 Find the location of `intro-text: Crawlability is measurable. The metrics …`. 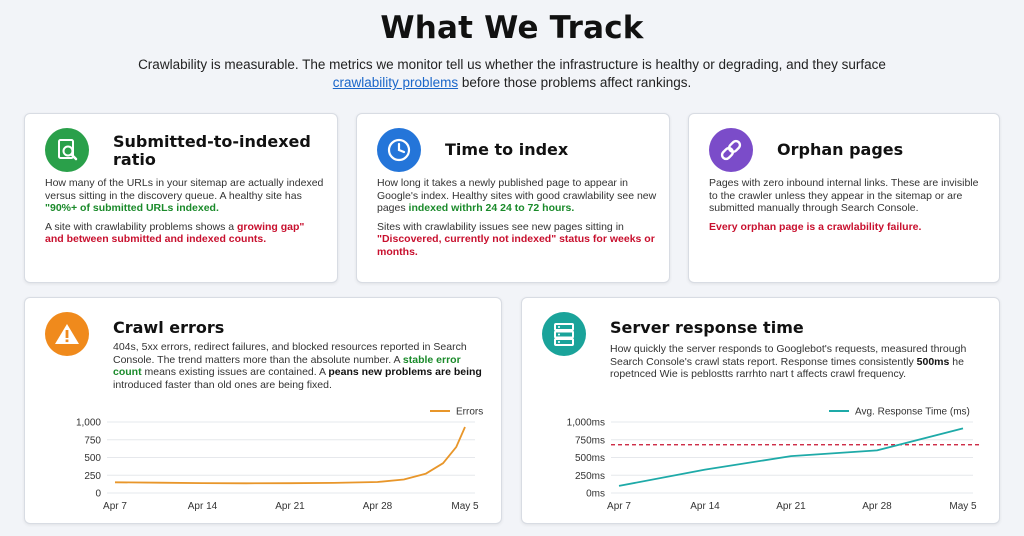

intro-text: Crawlability is measurable. The metrics … is located at coordinates (512, 64).